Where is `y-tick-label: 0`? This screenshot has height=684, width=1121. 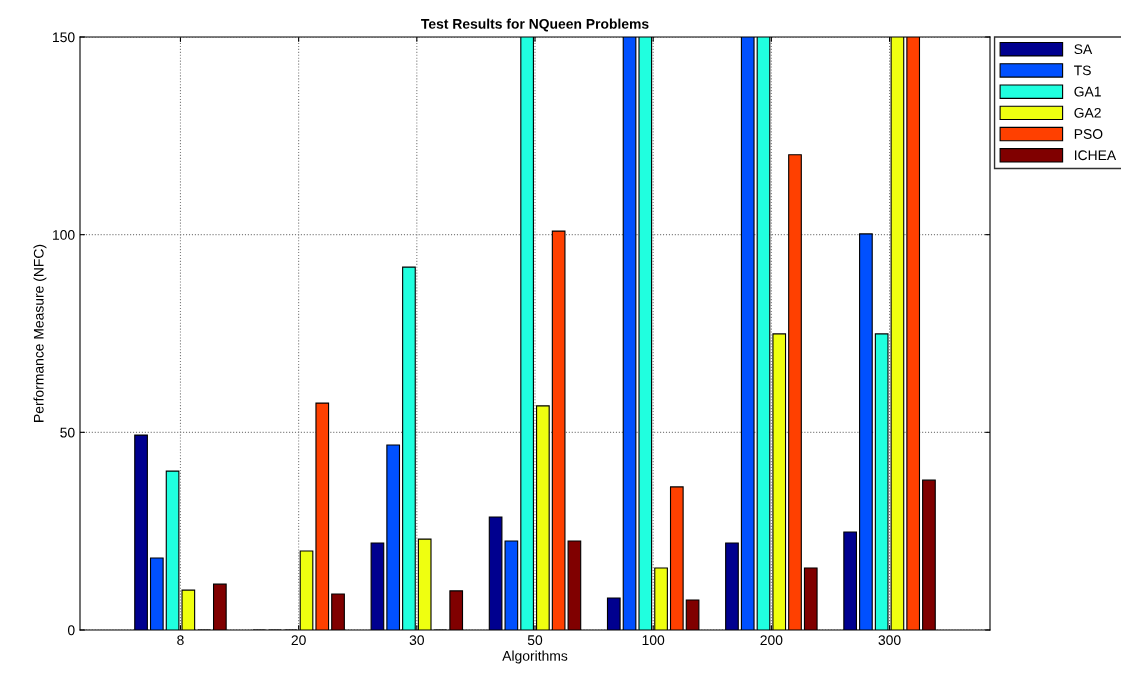 y-tick-label: 0 is located at coordinates (71, 630).